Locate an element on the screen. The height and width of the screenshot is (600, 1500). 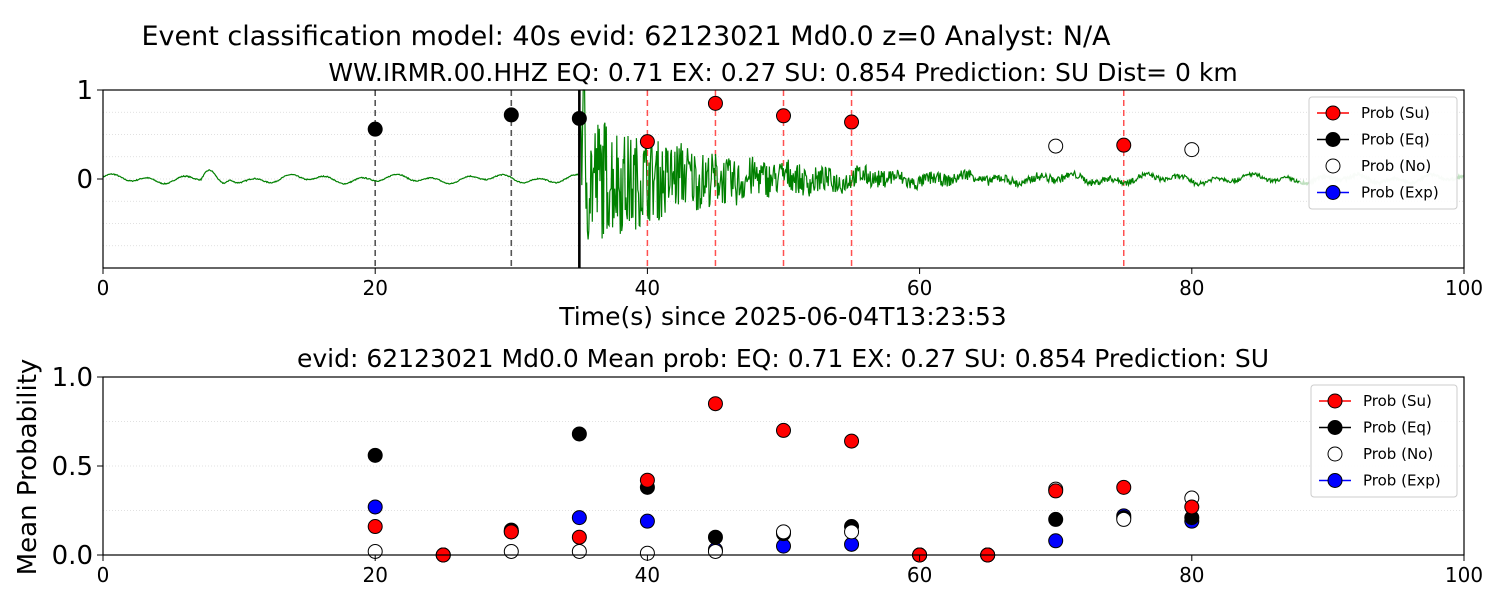
top-legend-box is located at coordinates (1383, 153).